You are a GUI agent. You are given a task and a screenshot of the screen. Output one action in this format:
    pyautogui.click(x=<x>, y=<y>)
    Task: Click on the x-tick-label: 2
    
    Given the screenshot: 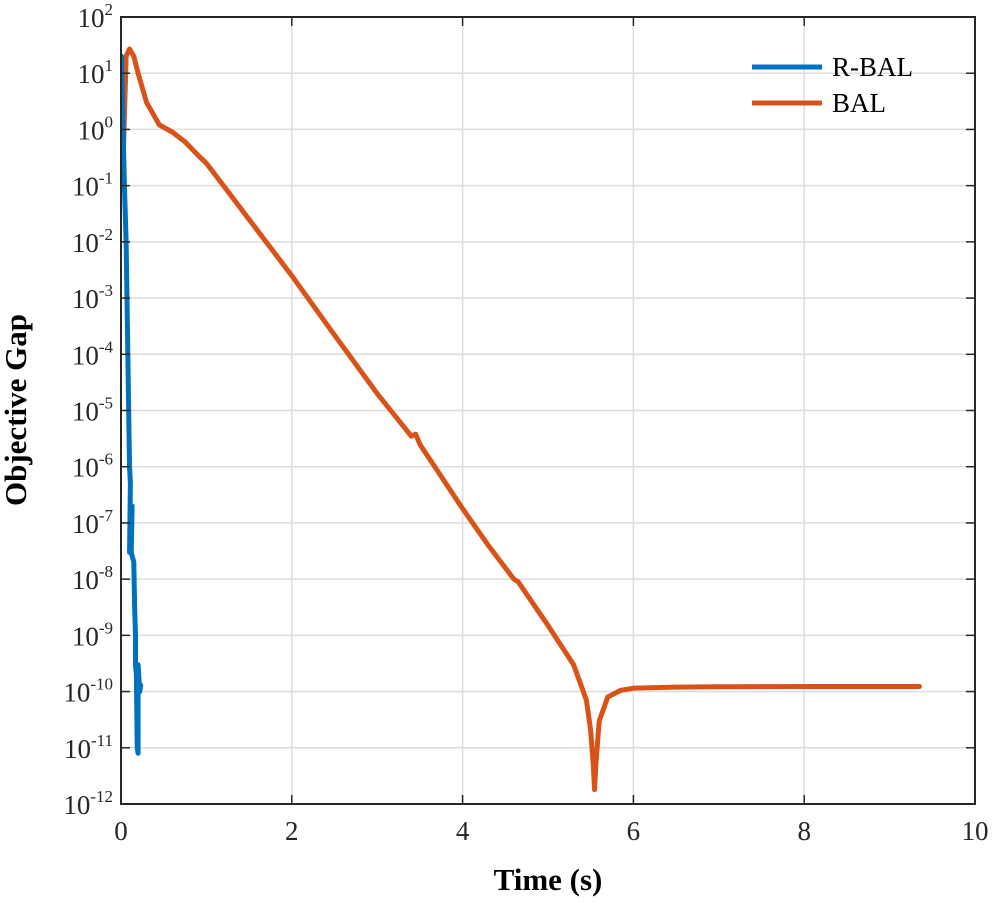 What is the action you would take?
    pyautogui.click(x=292, y=831)
    